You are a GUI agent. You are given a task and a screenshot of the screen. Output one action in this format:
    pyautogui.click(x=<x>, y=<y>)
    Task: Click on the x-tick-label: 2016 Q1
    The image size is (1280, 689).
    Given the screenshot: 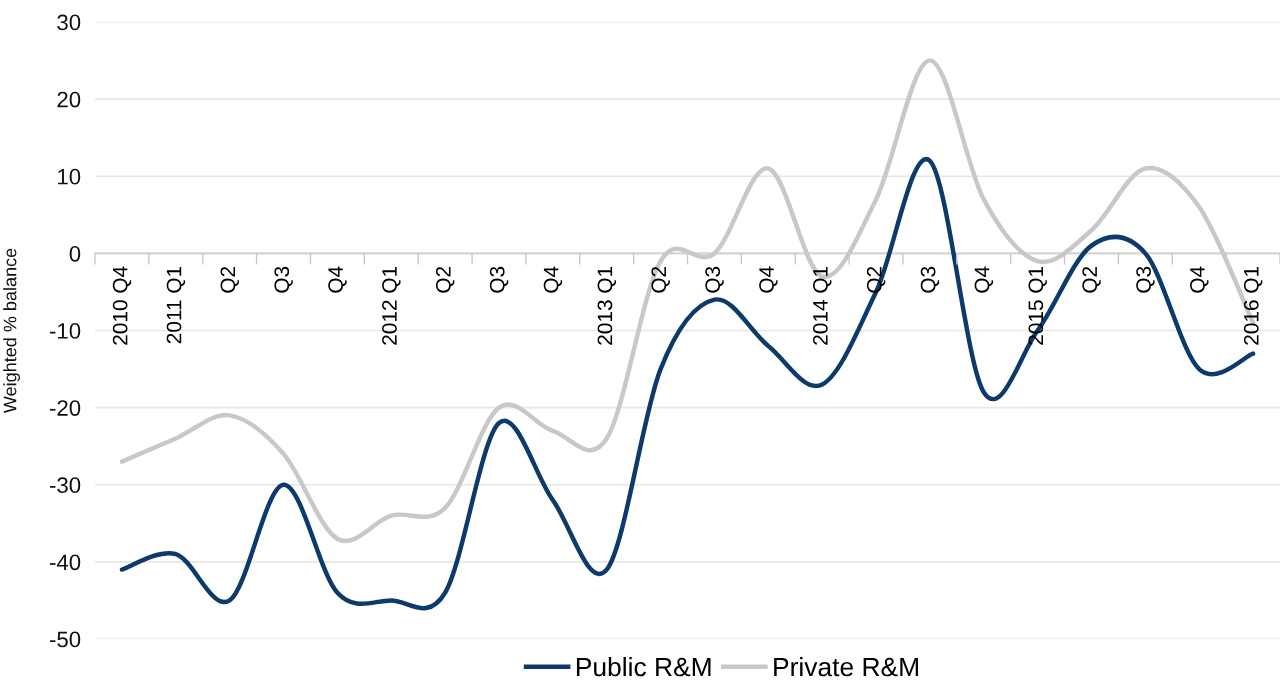 What is the action you would take?
    pyautogui.click(x=1253, y=305)
    